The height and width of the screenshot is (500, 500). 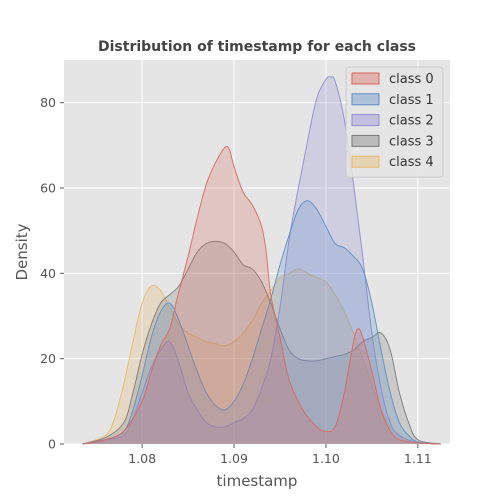 What do you see at coordinates (257, 47) in the screenshot?
I see `chart-title: Distribution of timestamp for each class` at bounding box center [257, 47].